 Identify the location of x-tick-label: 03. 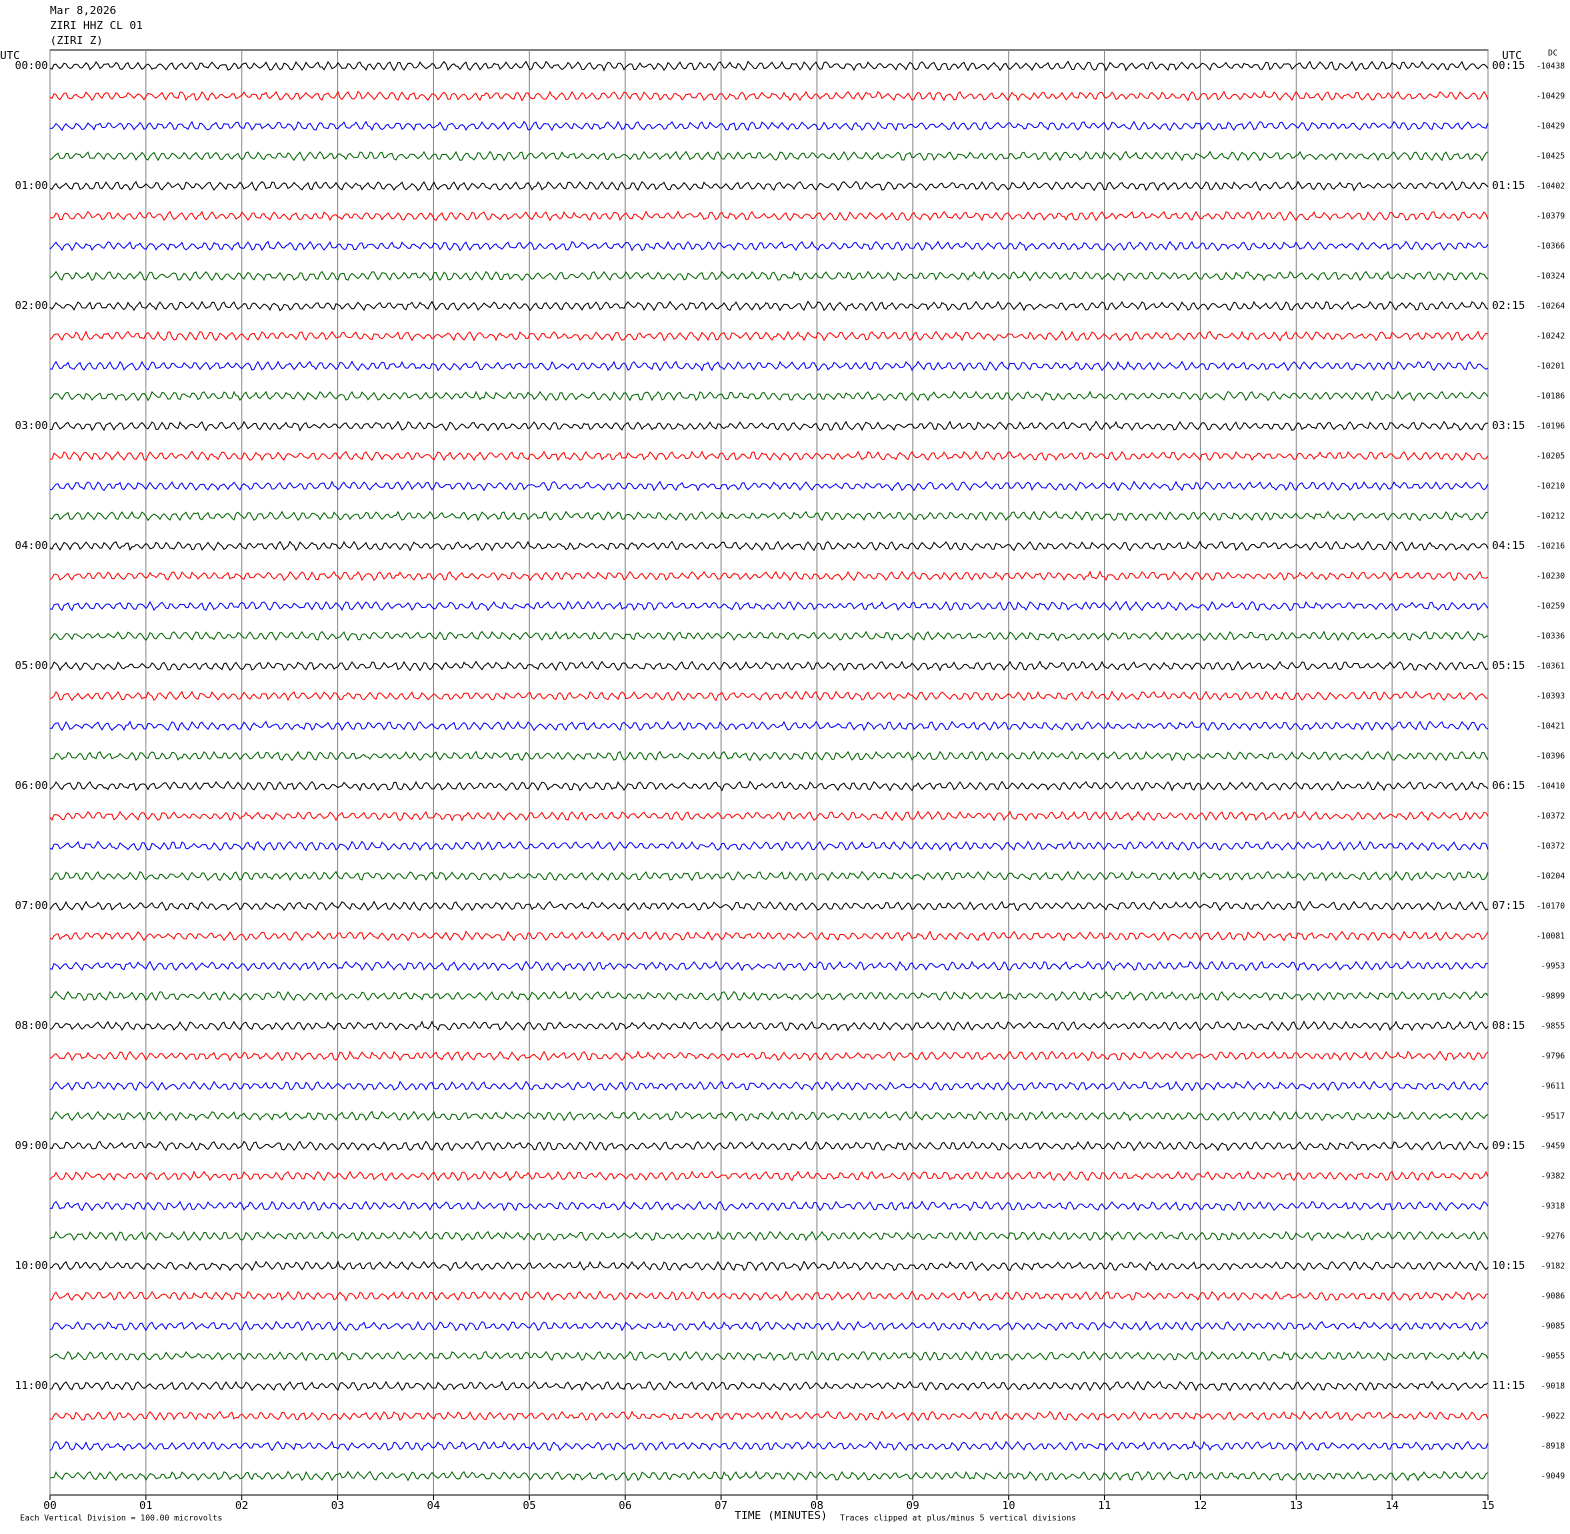
(337, 1505).